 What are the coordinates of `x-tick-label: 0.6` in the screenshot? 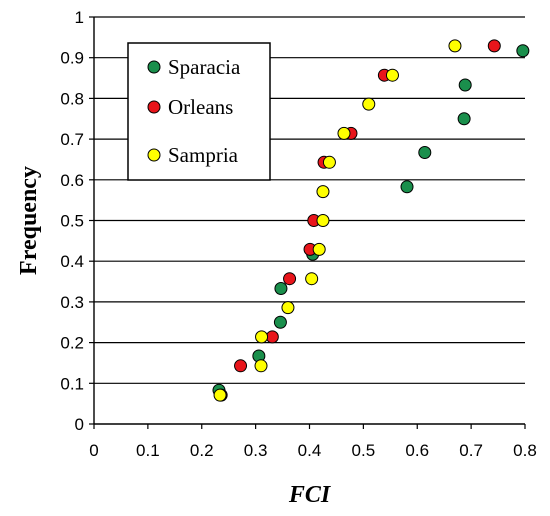 It's located at (417, 450).